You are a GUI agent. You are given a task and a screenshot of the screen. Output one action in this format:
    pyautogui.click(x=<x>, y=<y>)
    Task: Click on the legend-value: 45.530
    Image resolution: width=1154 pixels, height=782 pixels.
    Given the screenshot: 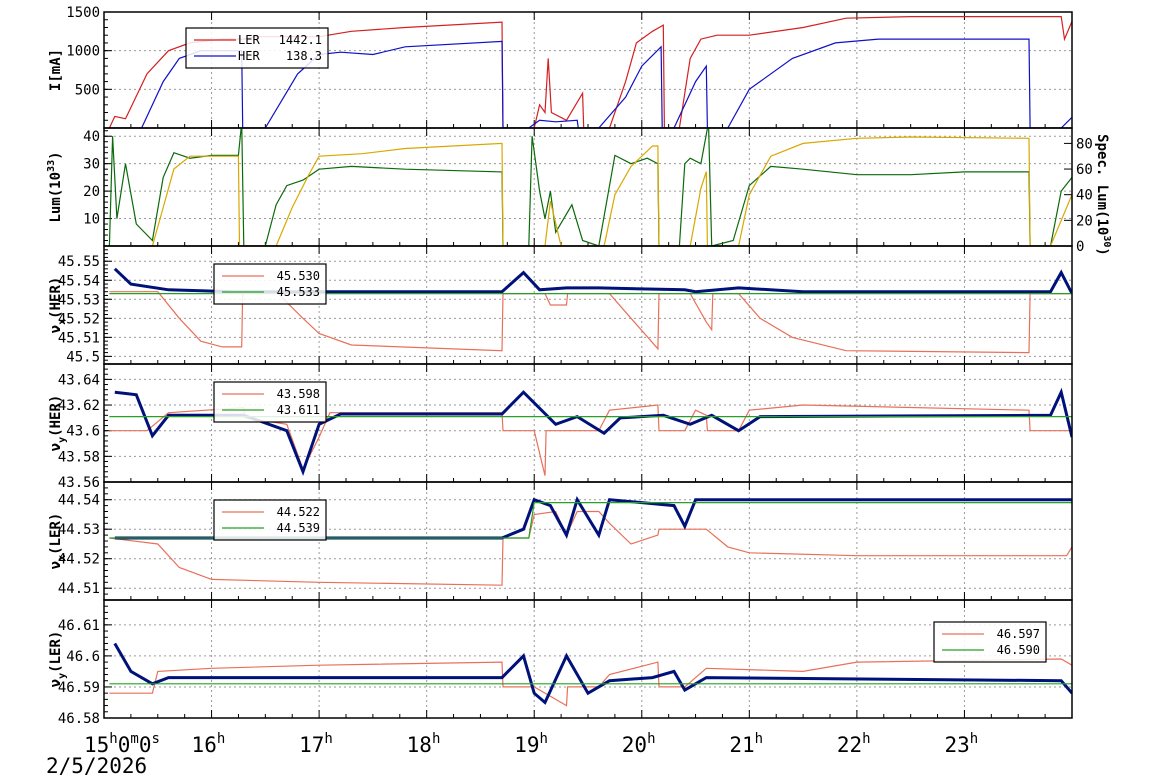 What is the action you would take?
    pyautogui.click(x=298, y=276)
    